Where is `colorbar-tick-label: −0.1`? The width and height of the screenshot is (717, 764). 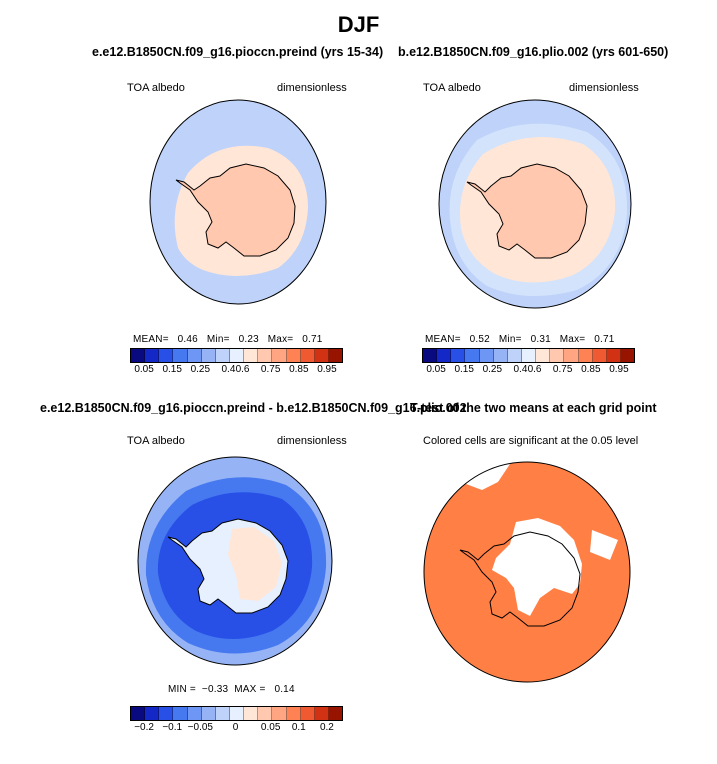
colorbar-tick-label: −0.1 is located at coordinates (172, 727).